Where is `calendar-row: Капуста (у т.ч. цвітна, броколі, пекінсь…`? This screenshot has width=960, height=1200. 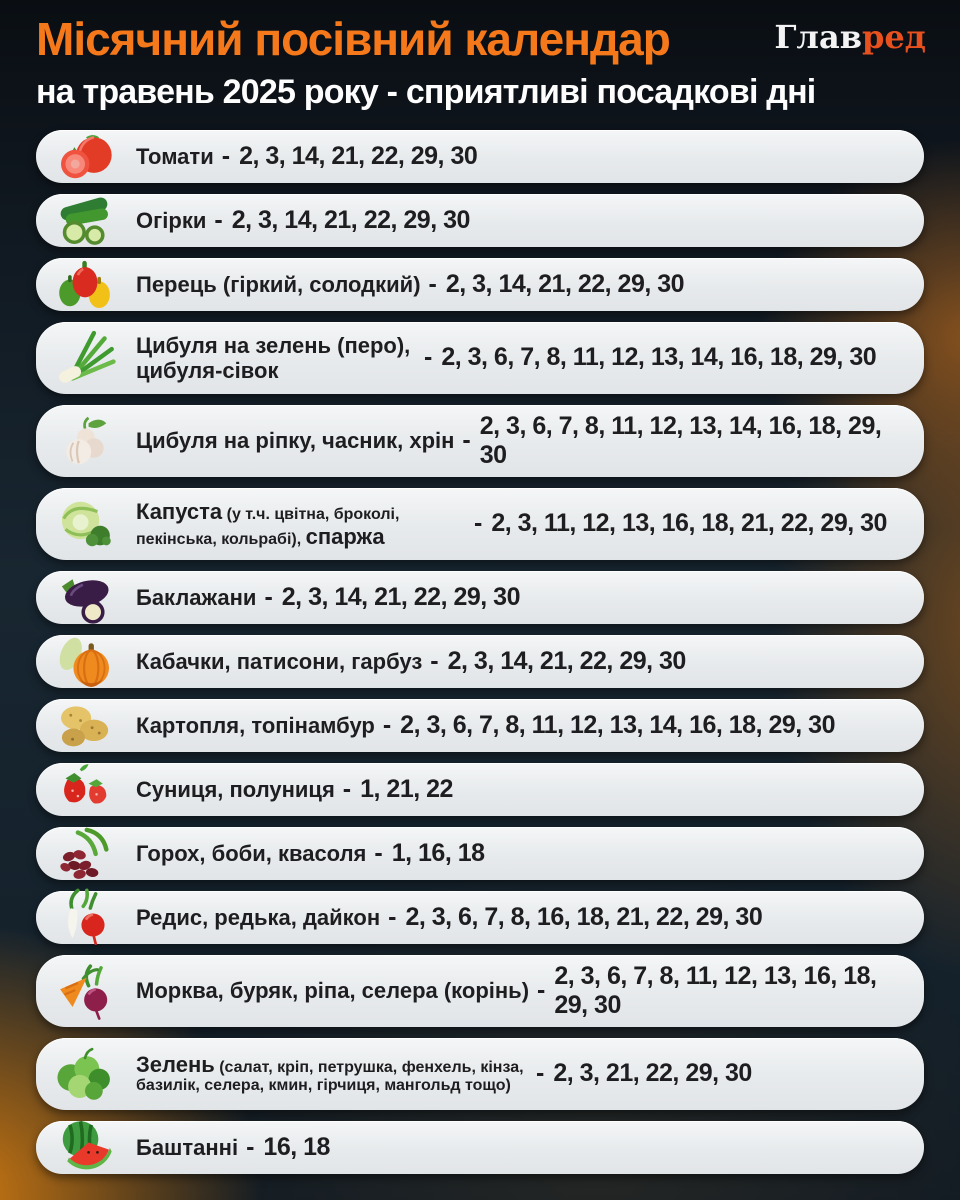 calendar-row: Капуста (у т.ч. цвітна, броколі, пекінсь… is located at coordinates (480, 523).